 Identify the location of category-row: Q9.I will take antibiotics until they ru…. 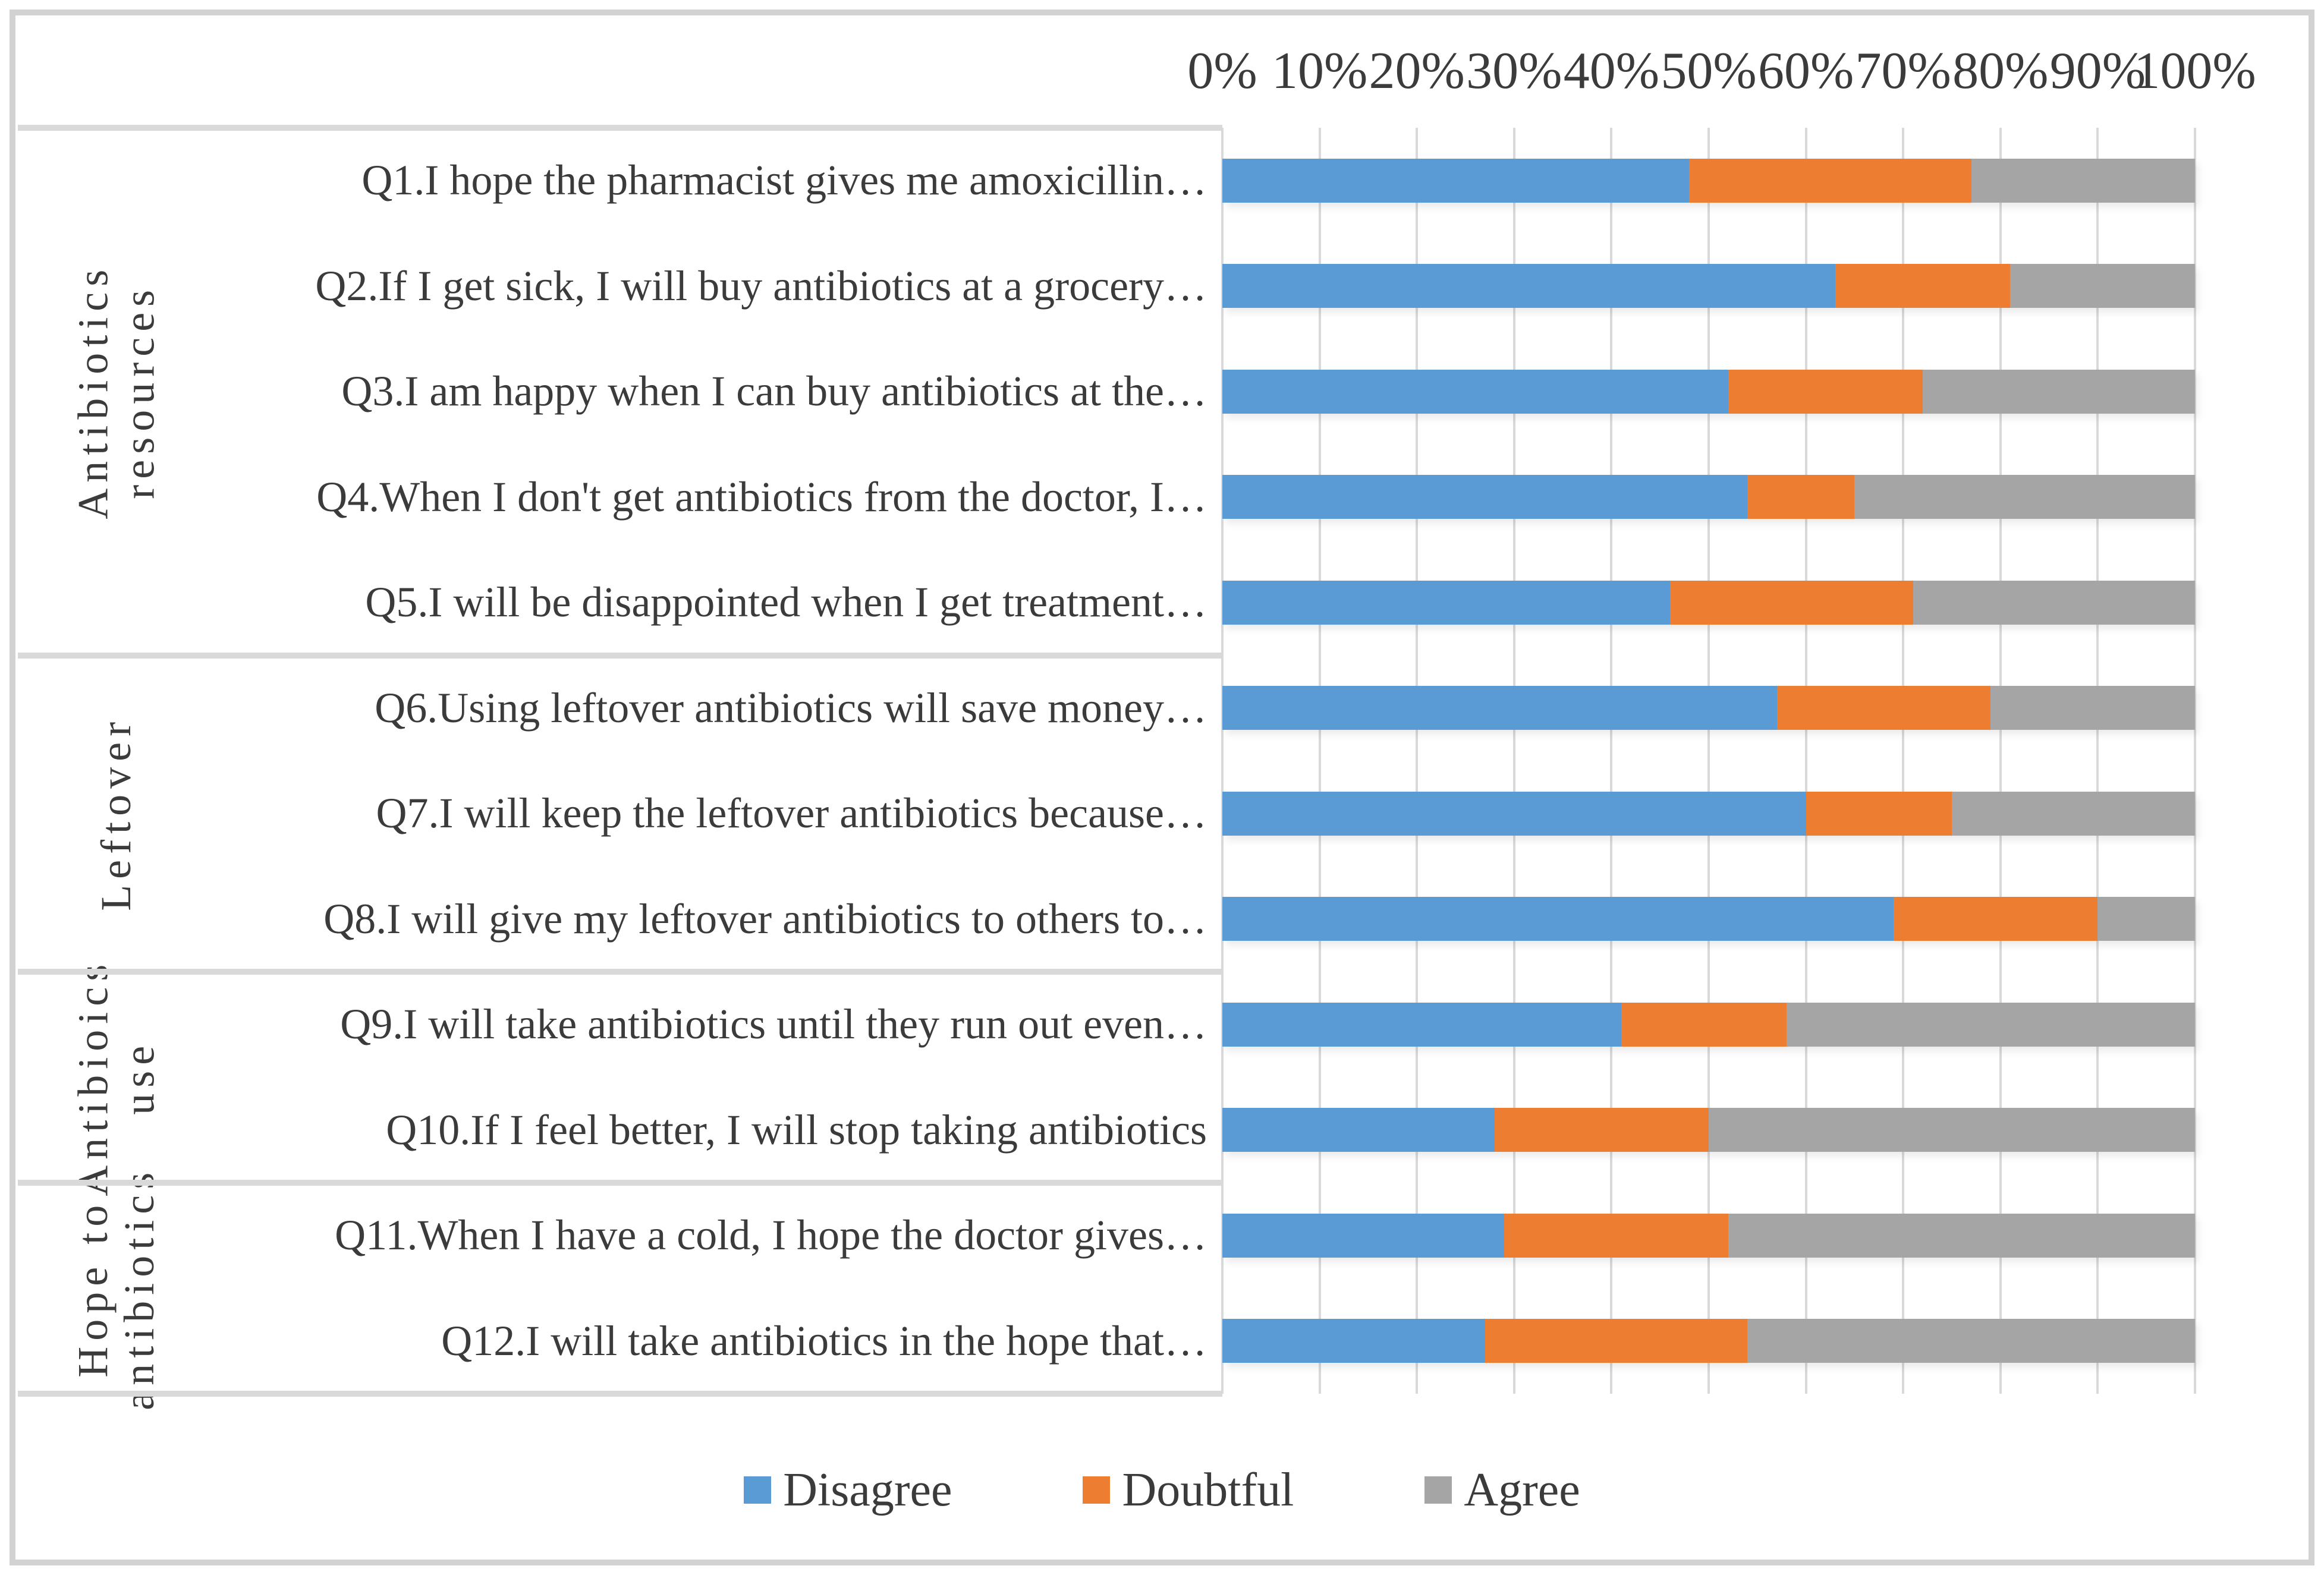
(1105, 1025).